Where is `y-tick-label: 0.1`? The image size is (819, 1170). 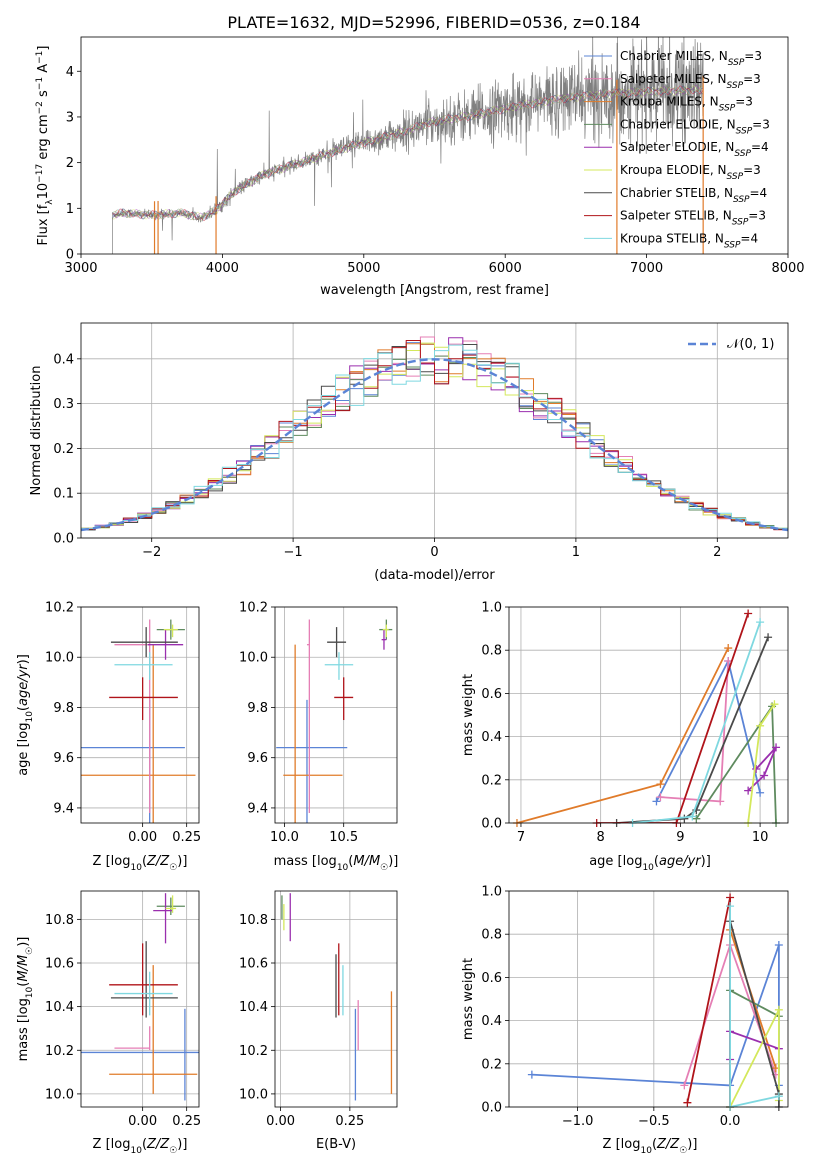 y-tick-label: 0.1 is located at coordinates (63, 494).